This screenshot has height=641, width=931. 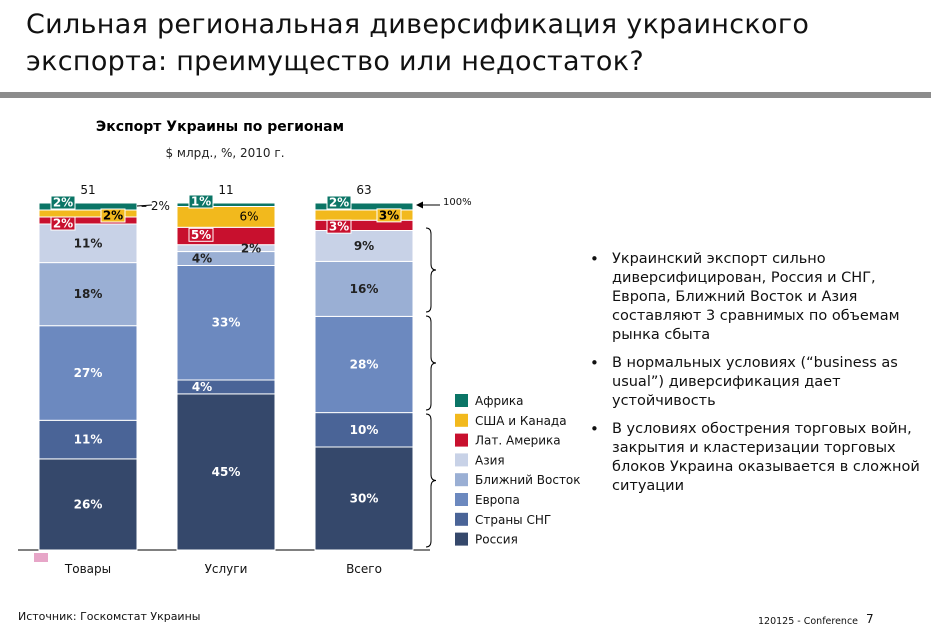 I want to click on data-label: 9%, so click(x=364, y=246).